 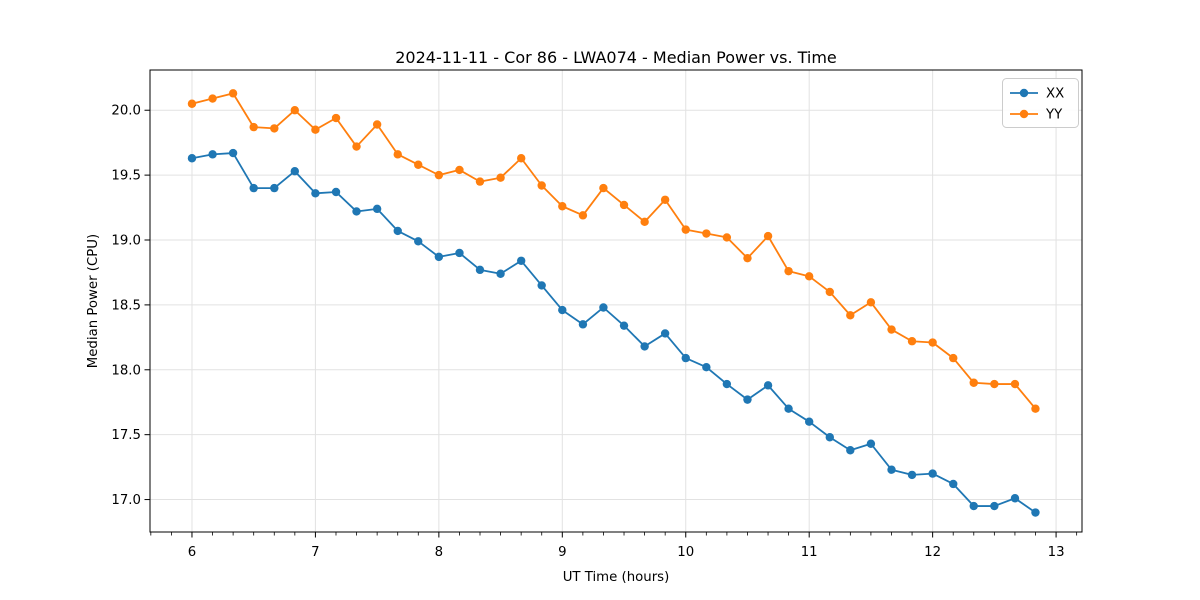 What do you see at coordinates (932, 552) in the screenshot?
I see `x-tick-label: 12` at bounding box center [932, 552].